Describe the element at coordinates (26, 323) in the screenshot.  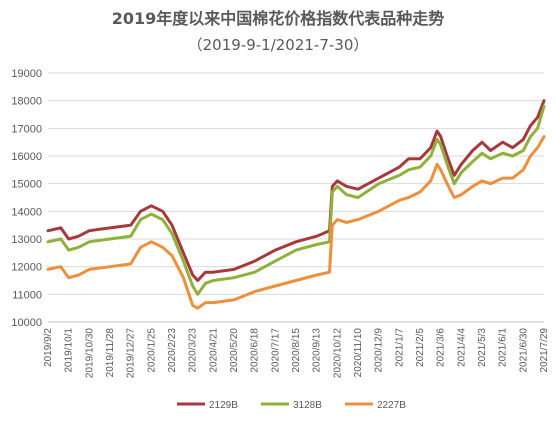
I see `y-tick-label: 10000` at that location.